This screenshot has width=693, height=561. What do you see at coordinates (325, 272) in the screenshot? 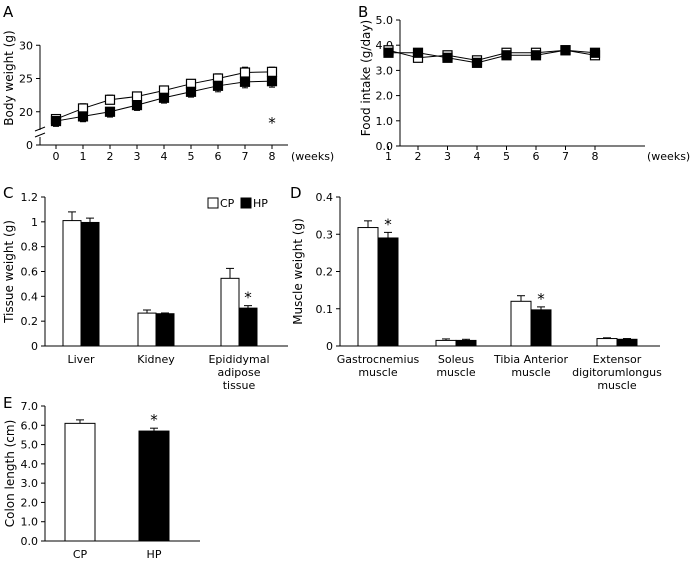
I see `y-tick-label: 0.2` at bounding box center [325, 272].